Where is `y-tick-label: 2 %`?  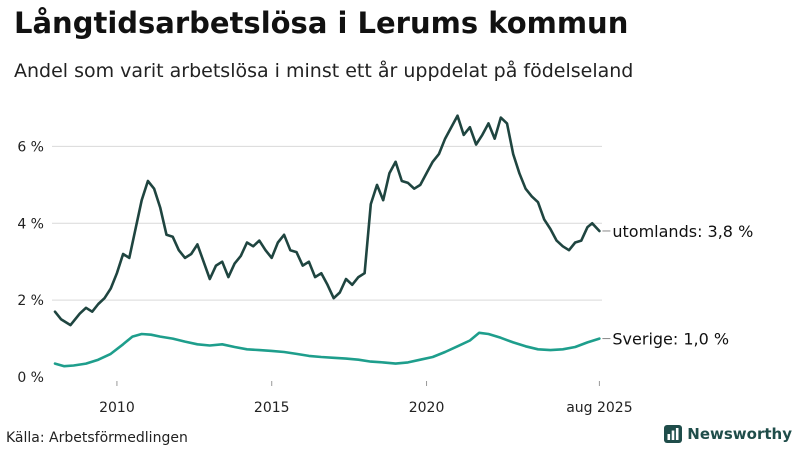
y-tick-label: 2 % is located at coordinates (30, 301).